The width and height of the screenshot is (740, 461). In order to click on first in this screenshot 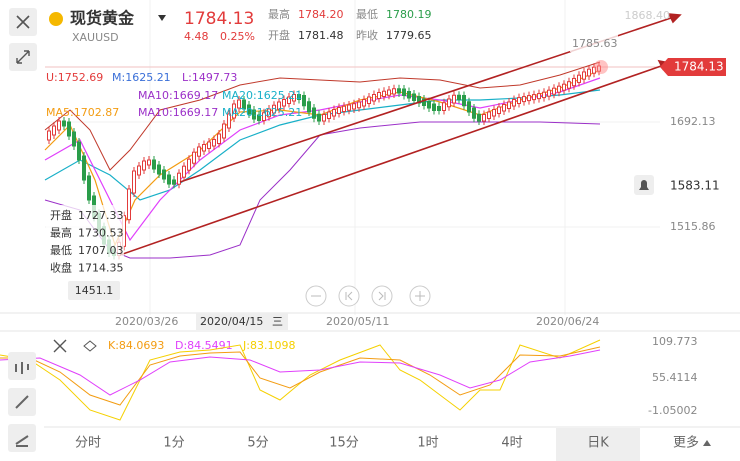, I will do `click(349, 296)`.